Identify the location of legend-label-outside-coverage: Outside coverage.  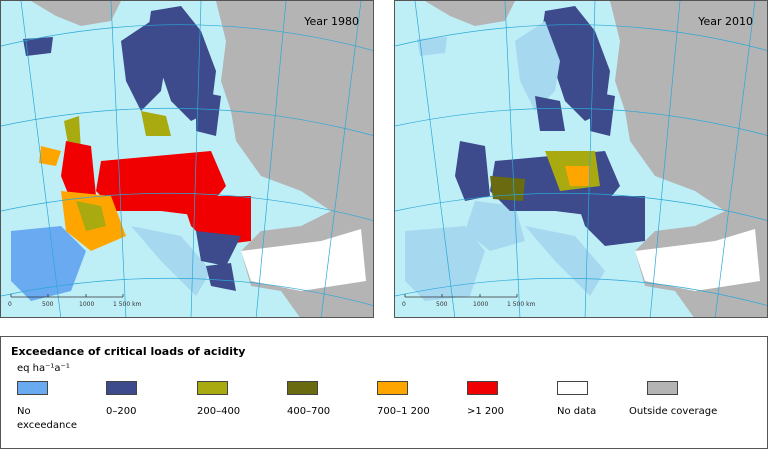
(673, 411).